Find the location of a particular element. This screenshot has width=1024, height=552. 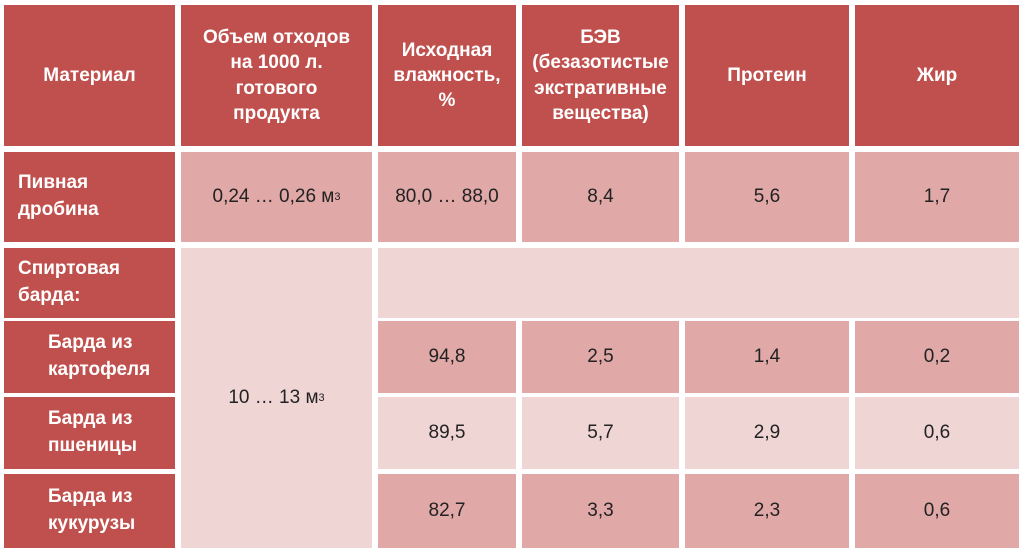

cell-beer-fat: 1,7 is located at coordinates (937, 197).